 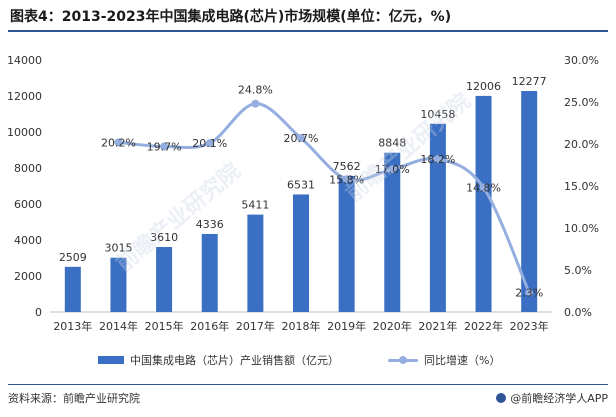 What do you see at coordinates (462, 360) in the screenshot?
I see `legend-label-growth: 同比增速（%）` at bounding box center [462, 360].